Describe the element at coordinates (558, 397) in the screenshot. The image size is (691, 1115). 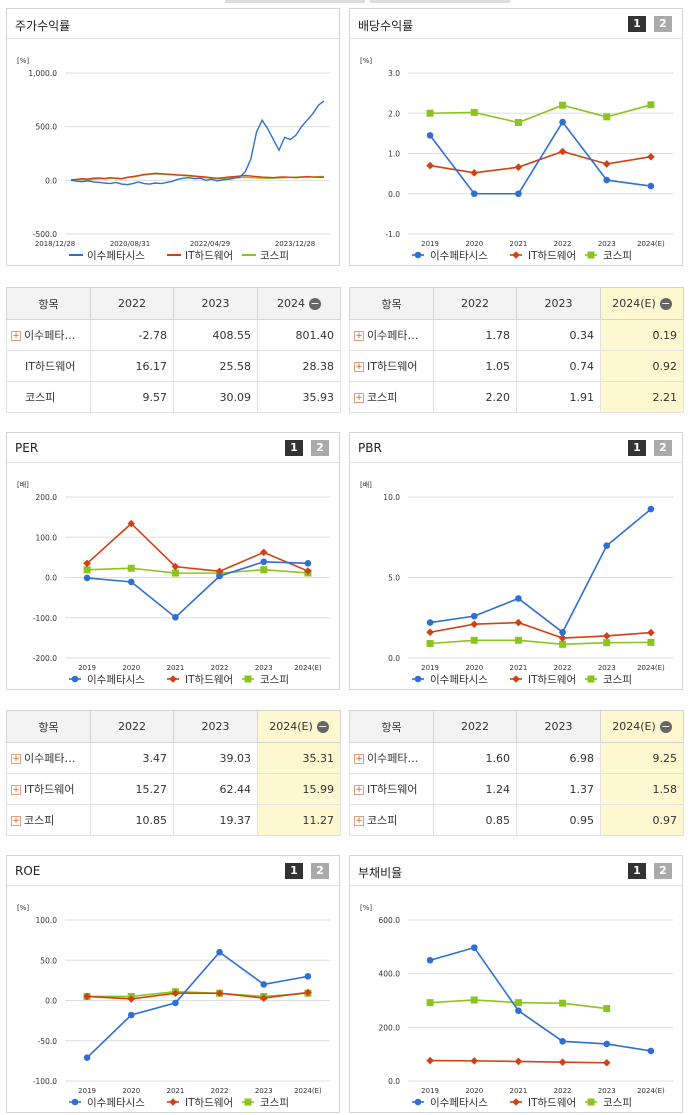
I see `value-cell: 1.91` at that location.